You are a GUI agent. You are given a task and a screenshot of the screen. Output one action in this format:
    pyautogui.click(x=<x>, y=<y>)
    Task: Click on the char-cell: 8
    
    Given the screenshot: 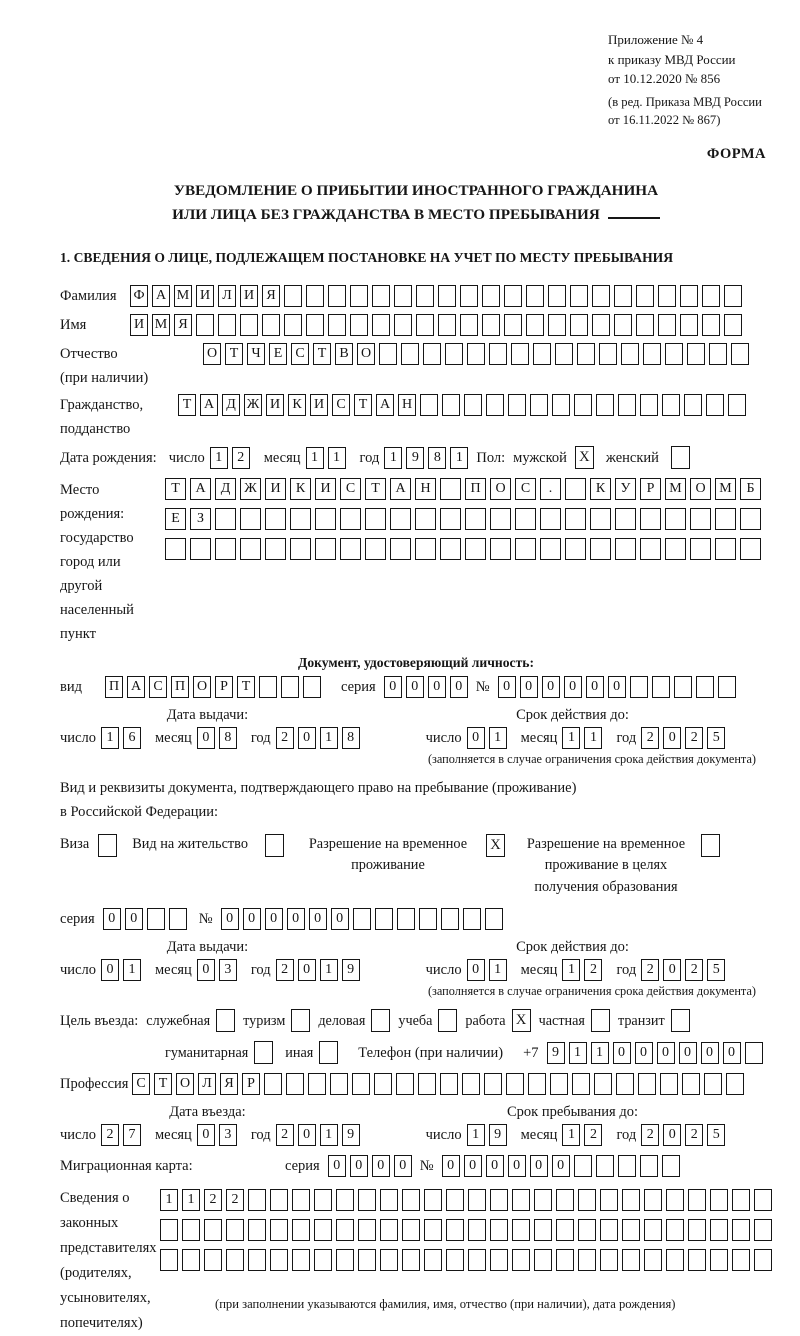 What is the action you would take?
    pyautogui.click(x=227, y=738)
    